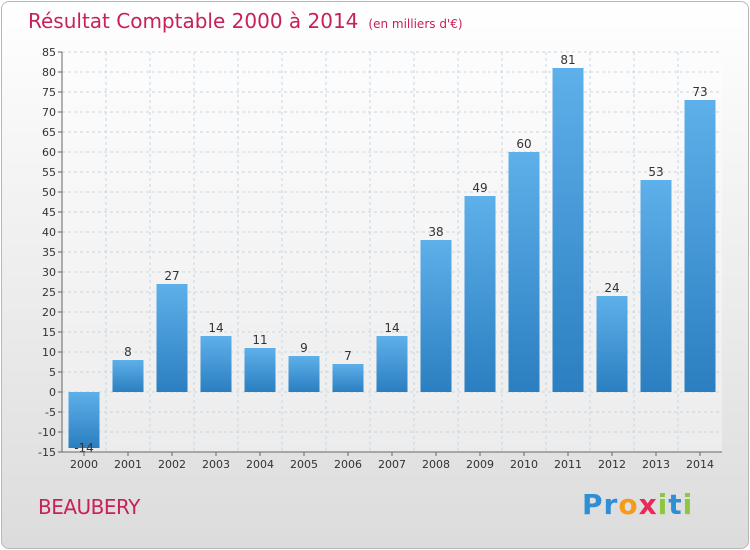 The width and height of the screenshot is (750, 550). Describe the element at coordinates (611, 288) in the screenshot. I see `data-label: 24` at that location.